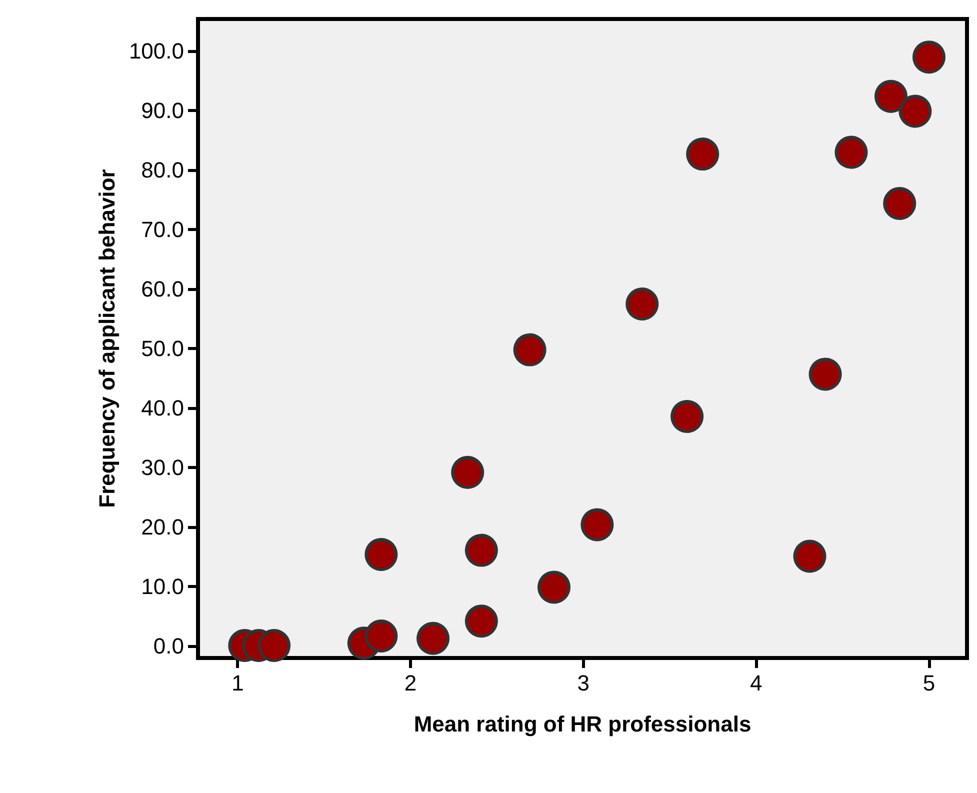  What do you see at coordinates (162, 408) in the screenshot?
I see `y-tick-label: 40.0` at bounding box center [162, 408].